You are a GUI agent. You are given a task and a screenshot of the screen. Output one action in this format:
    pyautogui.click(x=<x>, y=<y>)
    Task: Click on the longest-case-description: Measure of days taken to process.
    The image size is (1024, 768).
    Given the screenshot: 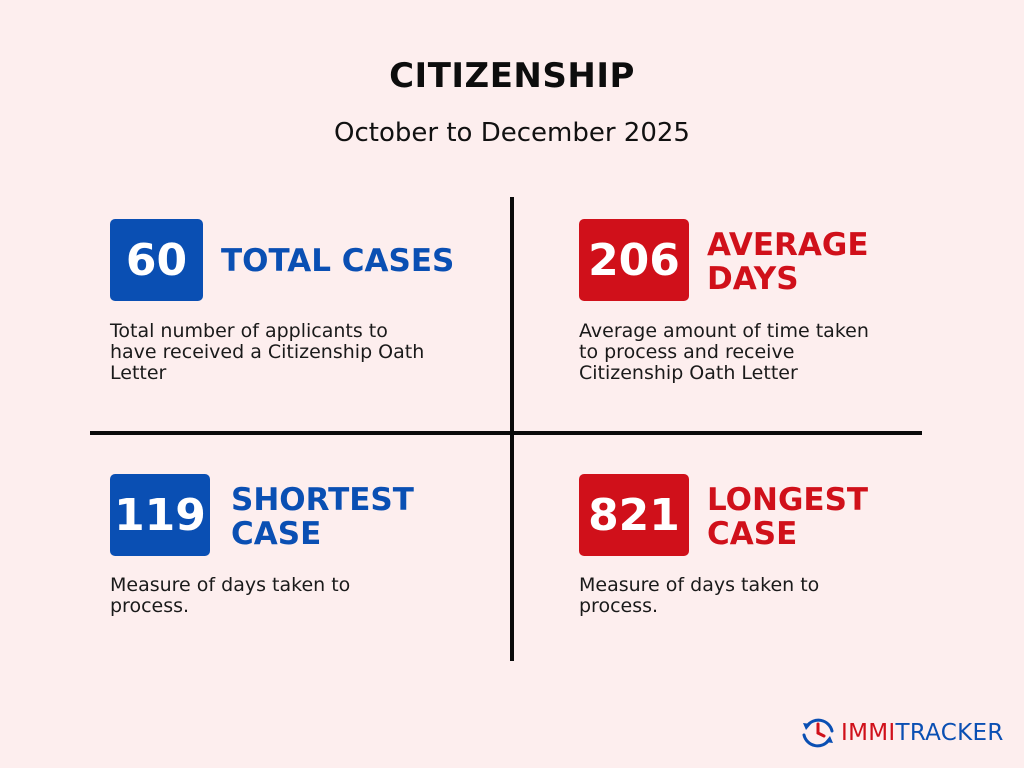 What is the action you would take?
    pyautogui.click(x=699, y=596)
    